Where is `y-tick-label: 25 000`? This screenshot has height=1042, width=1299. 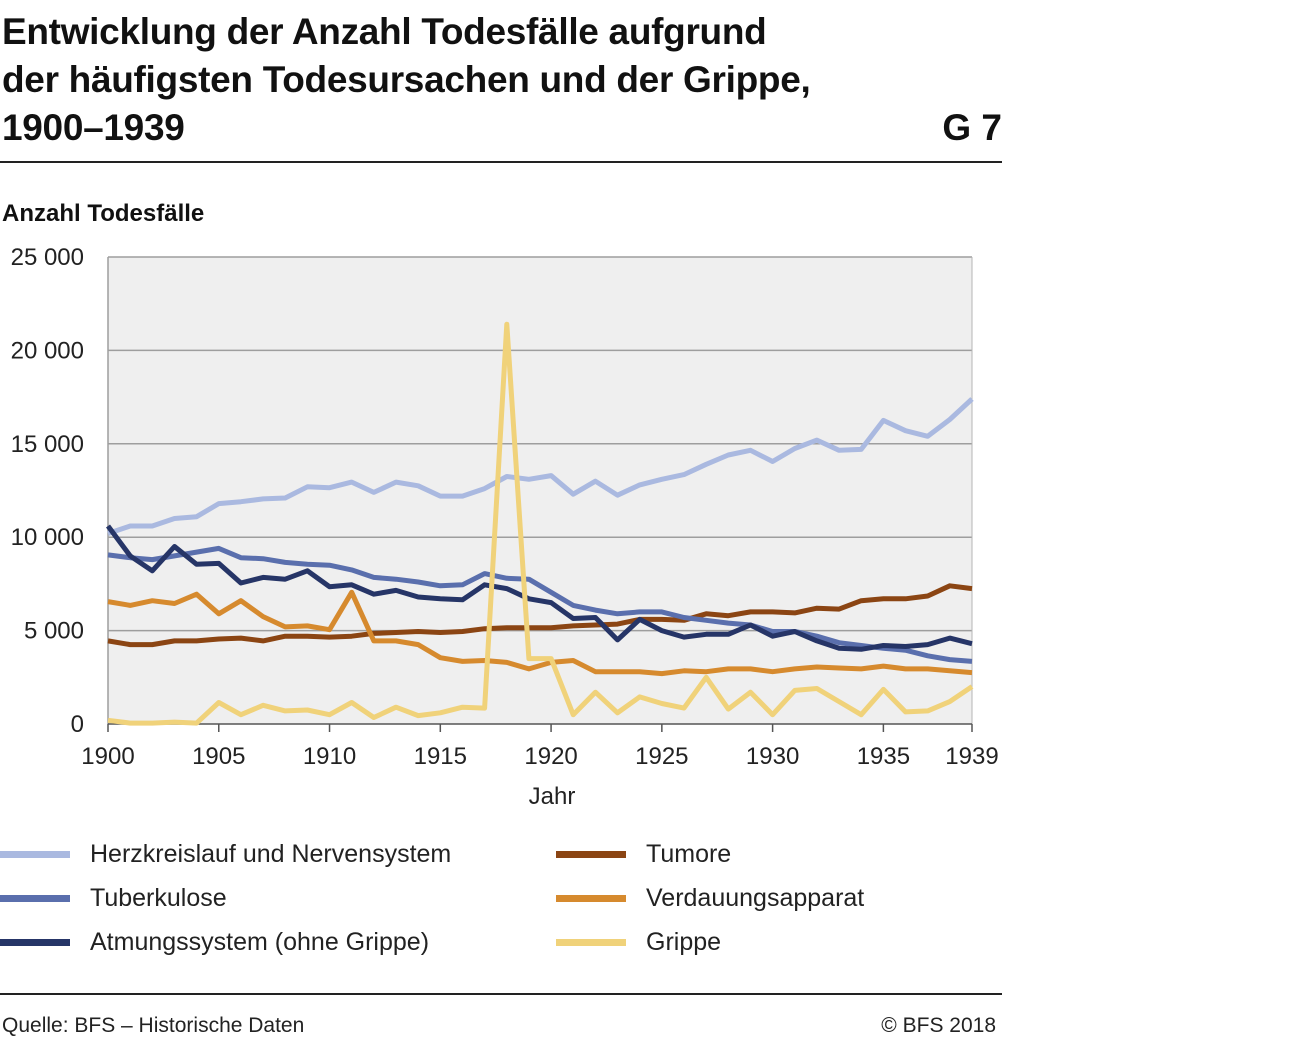
y-tick-label: 25 000 is located at coordinates (47, 257).